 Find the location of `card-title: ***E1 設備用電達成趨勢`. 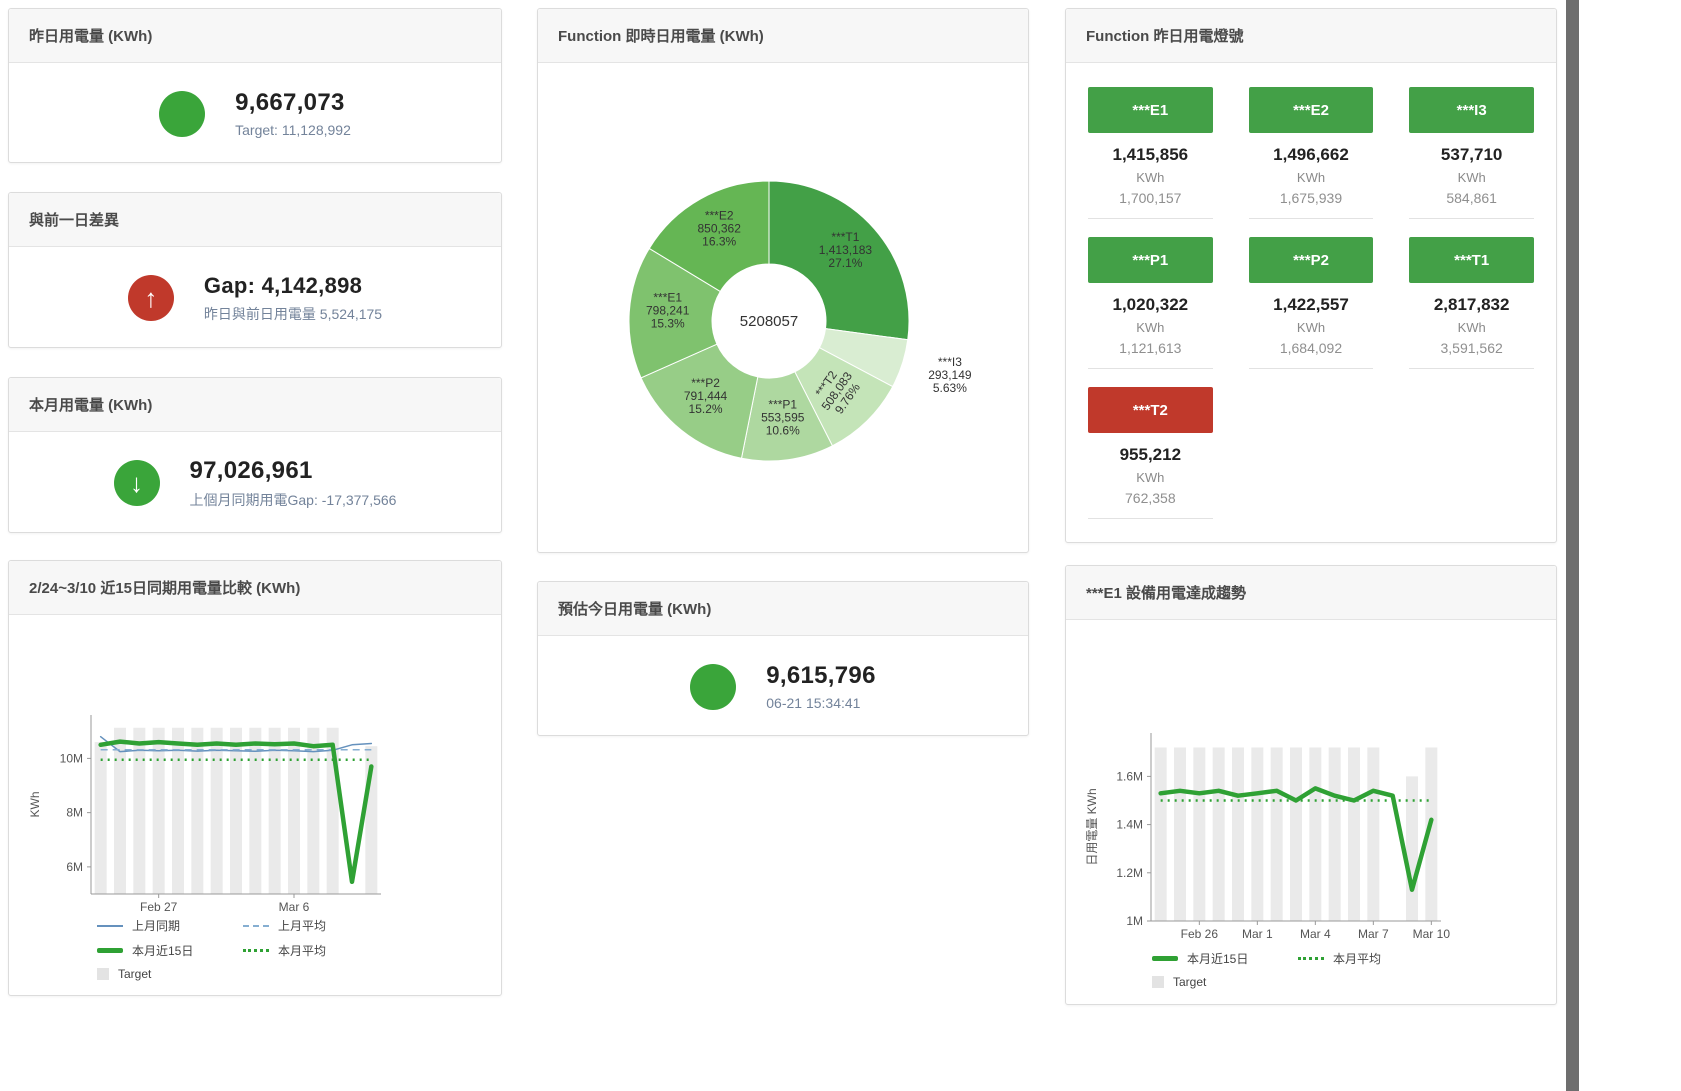

card-title: ***E1 設備用電達成趨勢 is located at coordinates (1311, 593).